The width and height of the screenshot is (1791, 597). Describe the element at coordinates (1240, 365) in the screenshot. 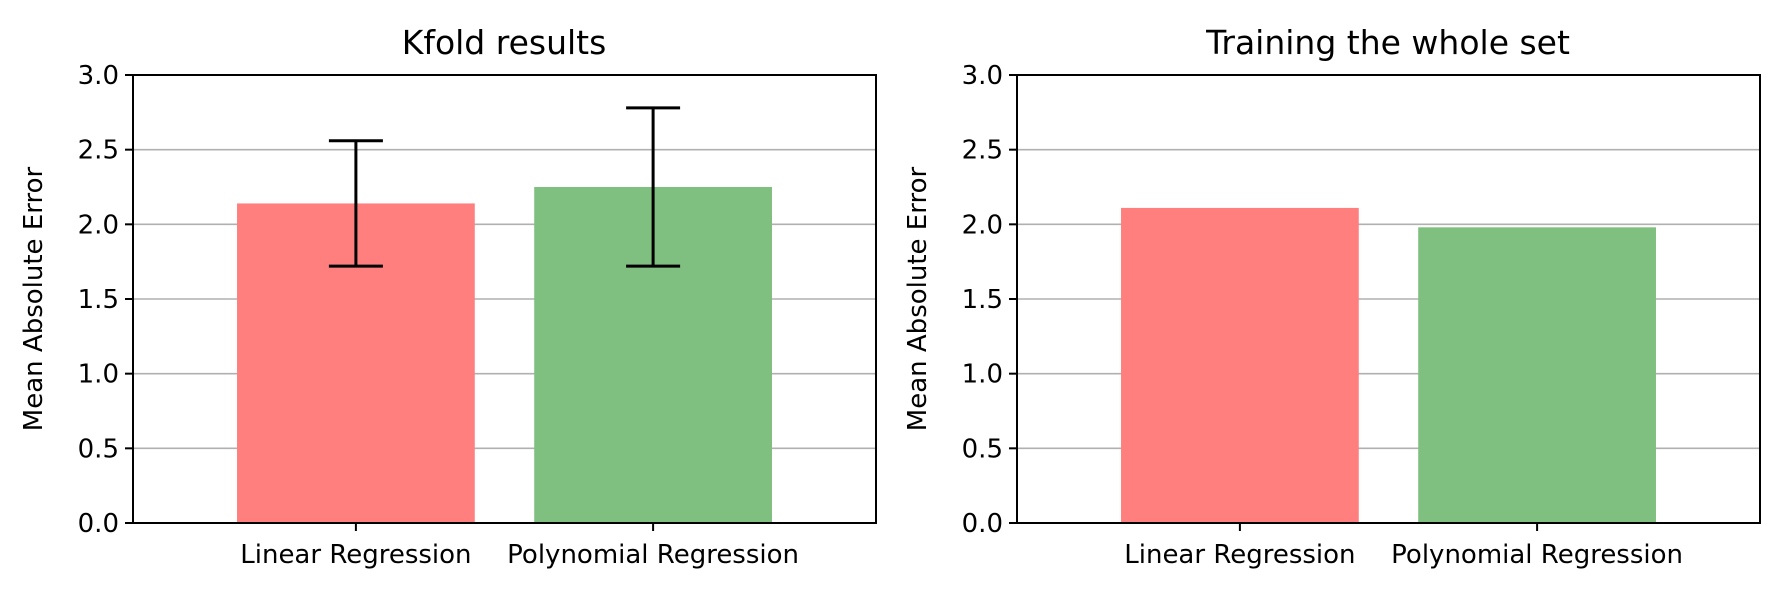

I see `bar-linear-regression` at that location.